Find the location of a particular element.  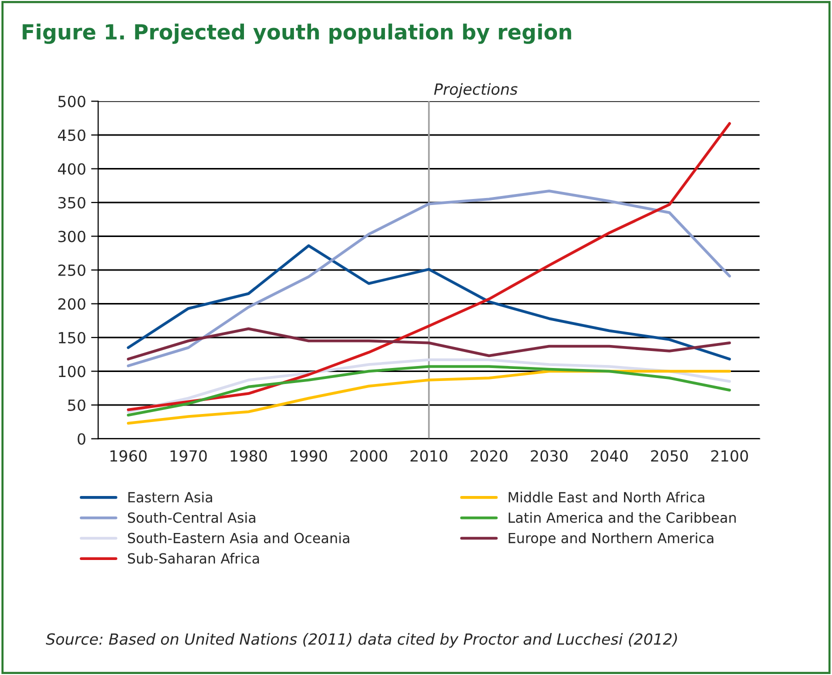

y-tick-label: 0 is located at coordinates (82, 439).